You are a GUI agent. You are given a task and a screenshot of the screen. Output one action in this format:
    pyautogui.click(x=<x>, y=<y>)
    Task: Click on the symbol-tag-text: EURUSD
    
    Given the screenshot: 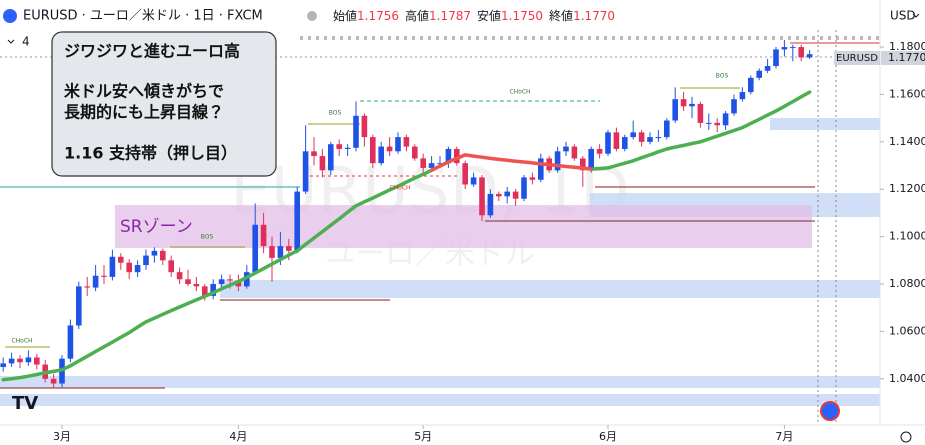 What is the action you would take?
    pyautogui.click(x=857, y=58)
    